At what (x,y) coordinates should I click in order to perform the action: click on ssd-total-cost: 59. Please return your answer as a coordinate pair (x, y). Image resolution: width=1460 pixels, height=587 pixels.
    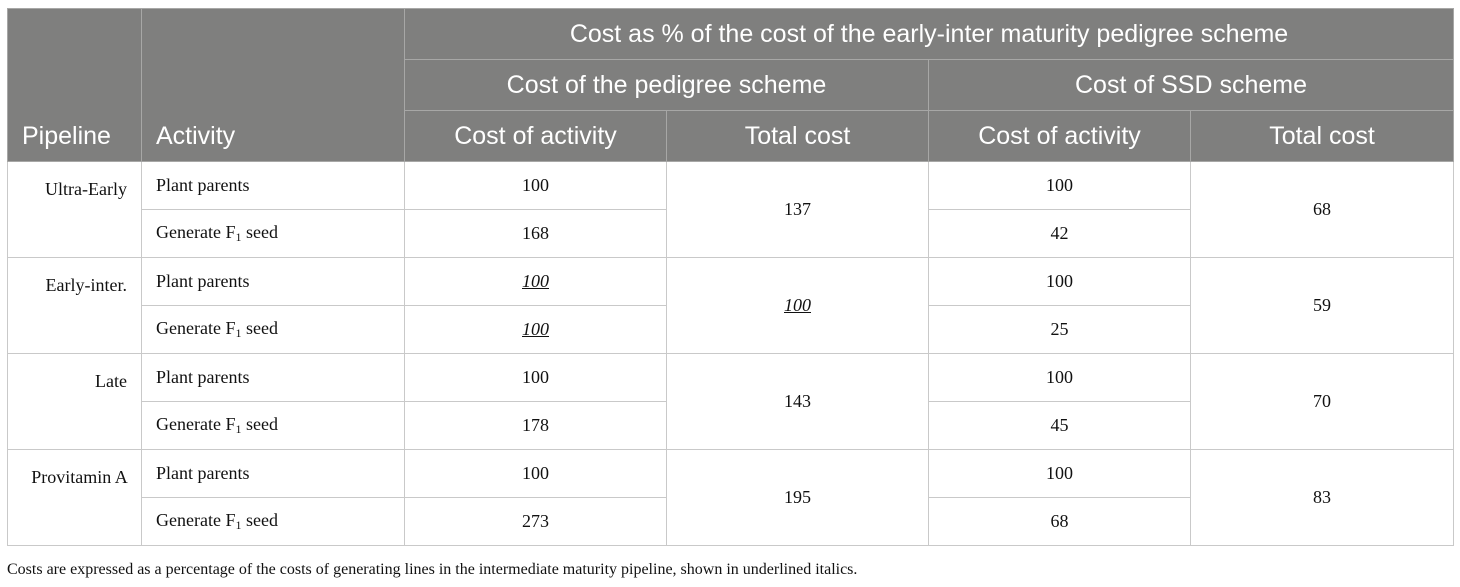
    Looking at the image, I should click on (1322, 305).